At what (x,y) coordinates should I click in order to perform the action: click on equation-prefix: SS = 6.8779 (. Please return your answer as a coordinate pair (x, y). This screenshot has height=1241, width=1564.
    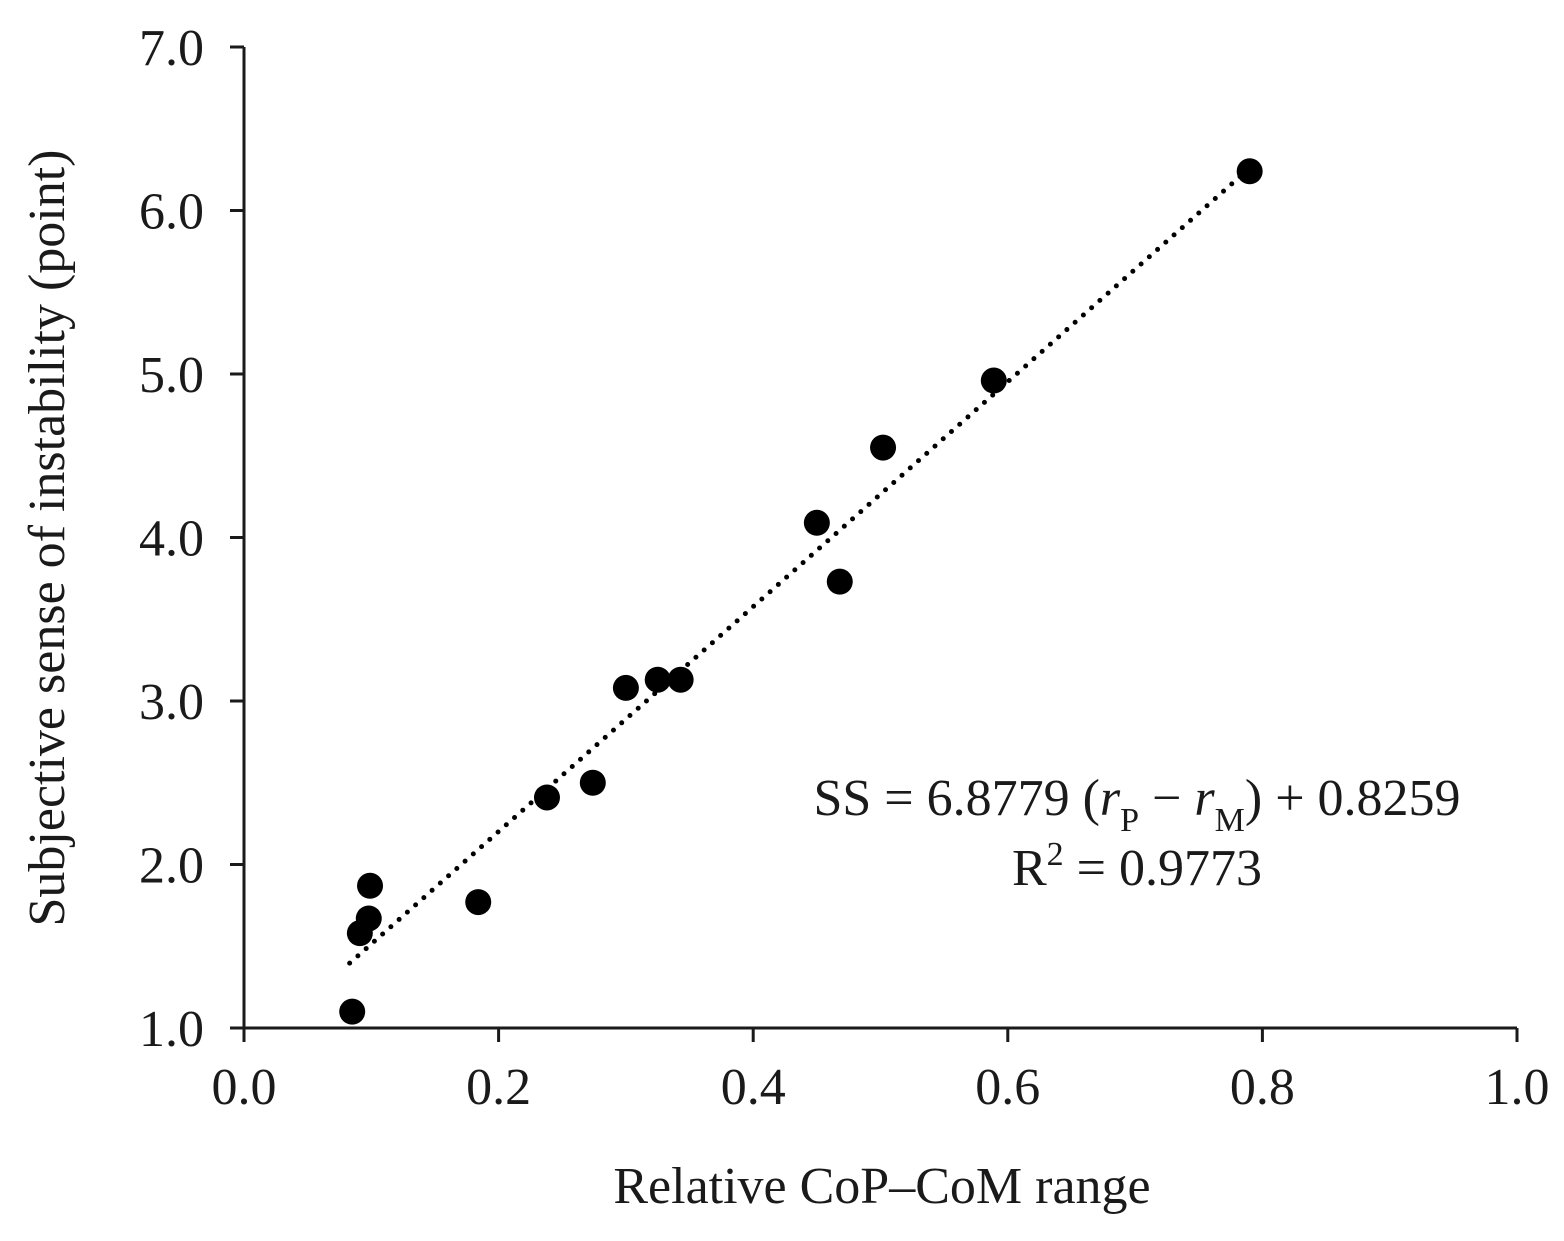
    Looking at the image, I should click on (956, 798).